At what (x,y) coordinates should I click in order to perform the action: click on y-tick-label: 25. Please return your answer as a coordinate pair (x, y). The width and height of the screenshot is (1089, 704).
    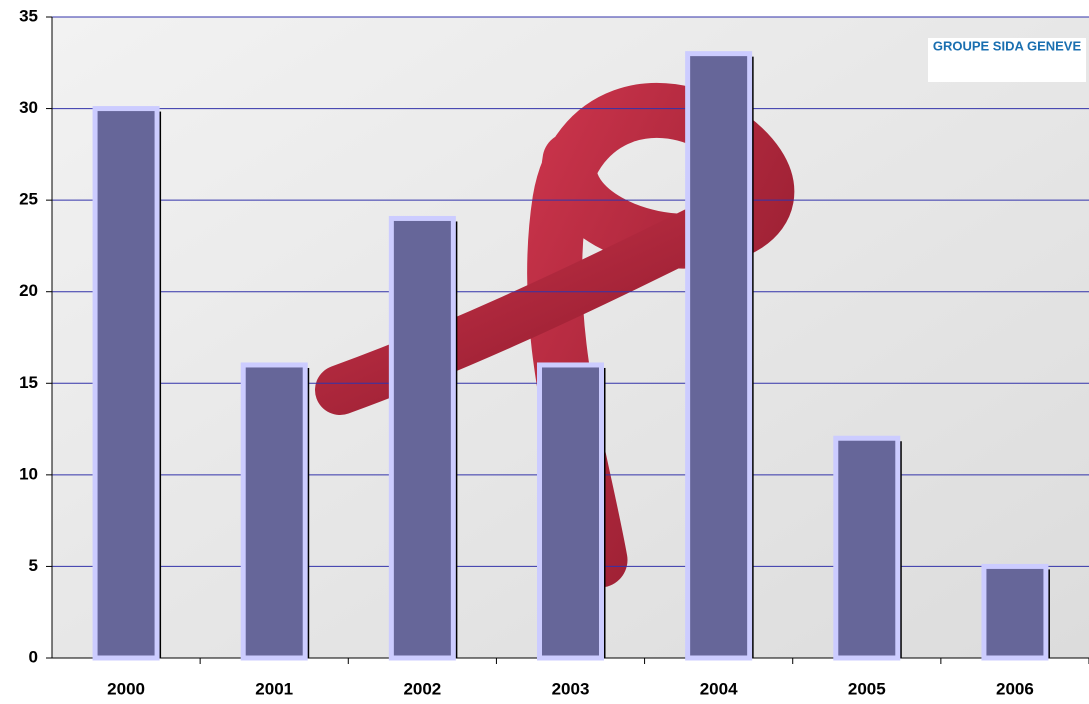
    Looking at the image, I should click on (28, 199).